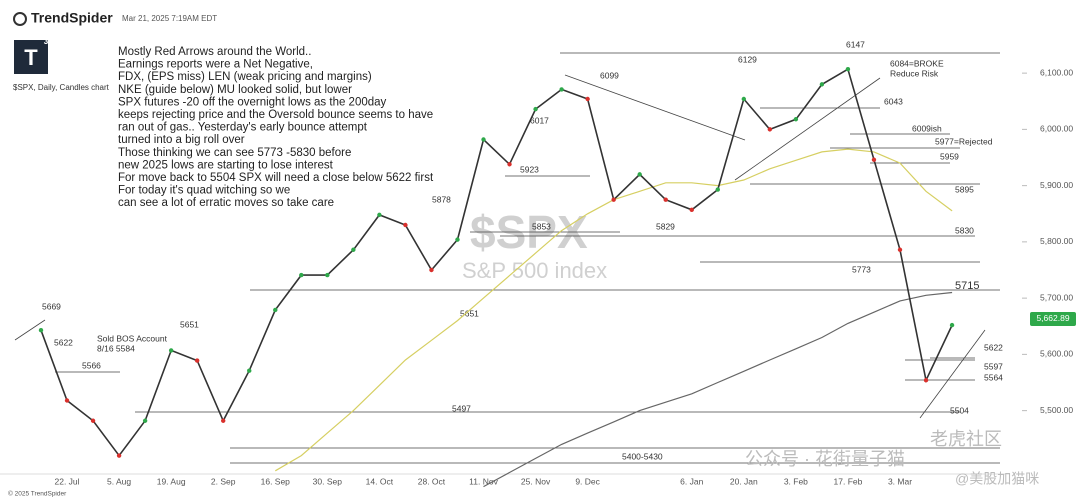  What do you see at coordinates (1056, 410) in the screenshot?
I see `y-tick-label: 5,500.00` at bounding box center [1056, 410].